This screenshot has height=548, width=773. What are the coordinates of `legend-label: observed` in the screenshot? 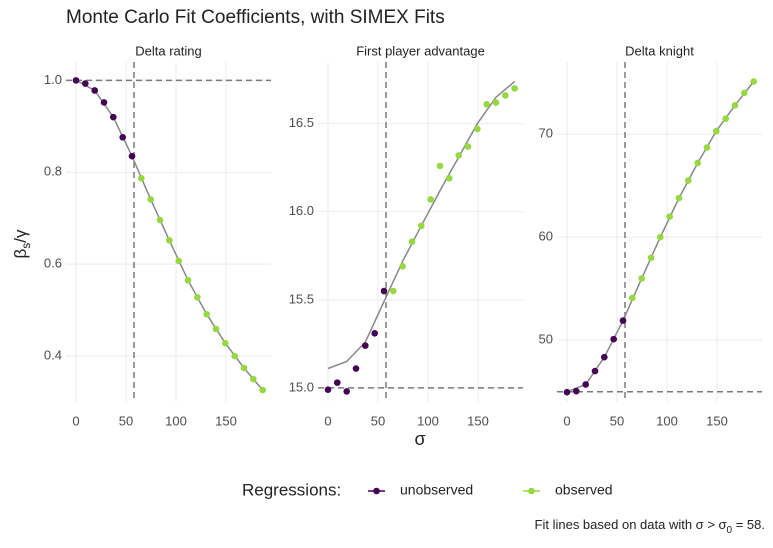 It's located at (584, 490).